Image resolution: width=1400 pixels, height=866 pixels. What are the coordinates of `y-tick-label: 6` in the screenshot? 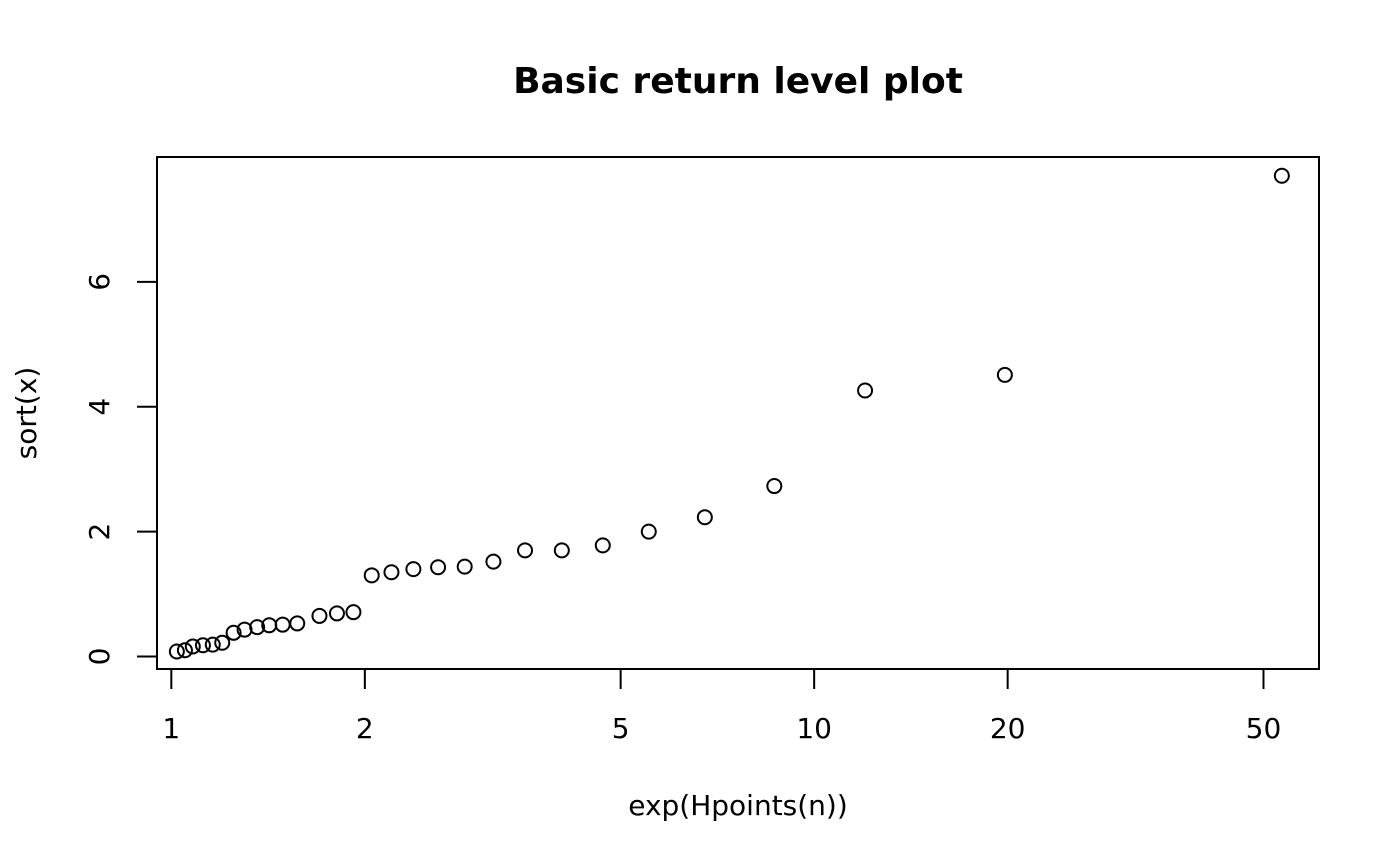 It's located at (99, 282).